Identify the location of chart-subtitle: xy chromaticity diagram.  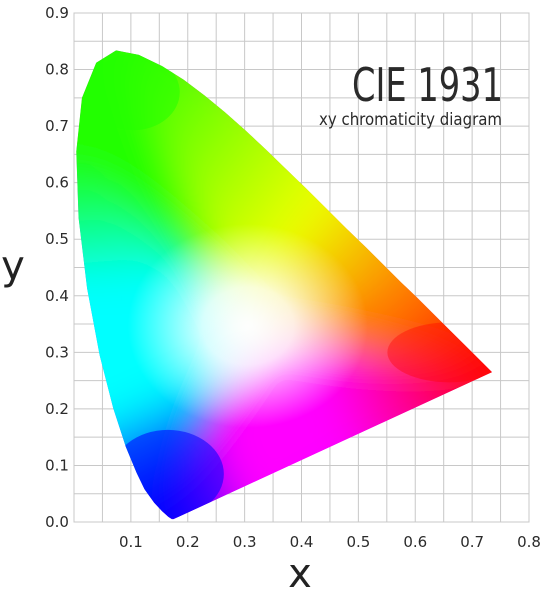
(410, 120).